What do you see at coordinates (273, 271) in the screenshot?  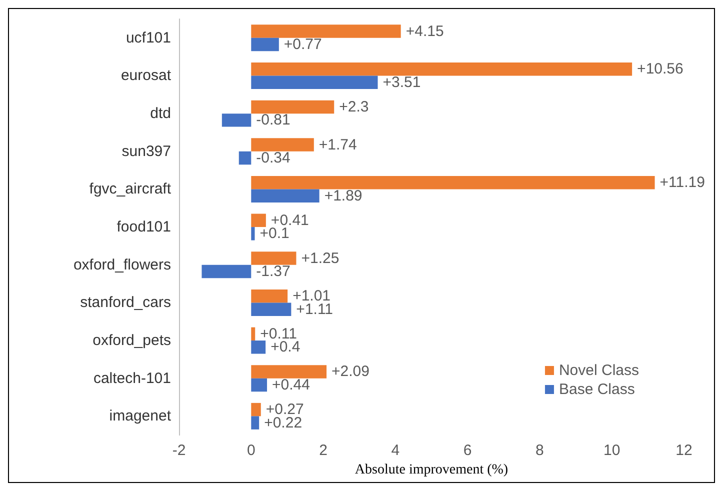 I see `data-label: -1.37` at bounding box center [273, 271].